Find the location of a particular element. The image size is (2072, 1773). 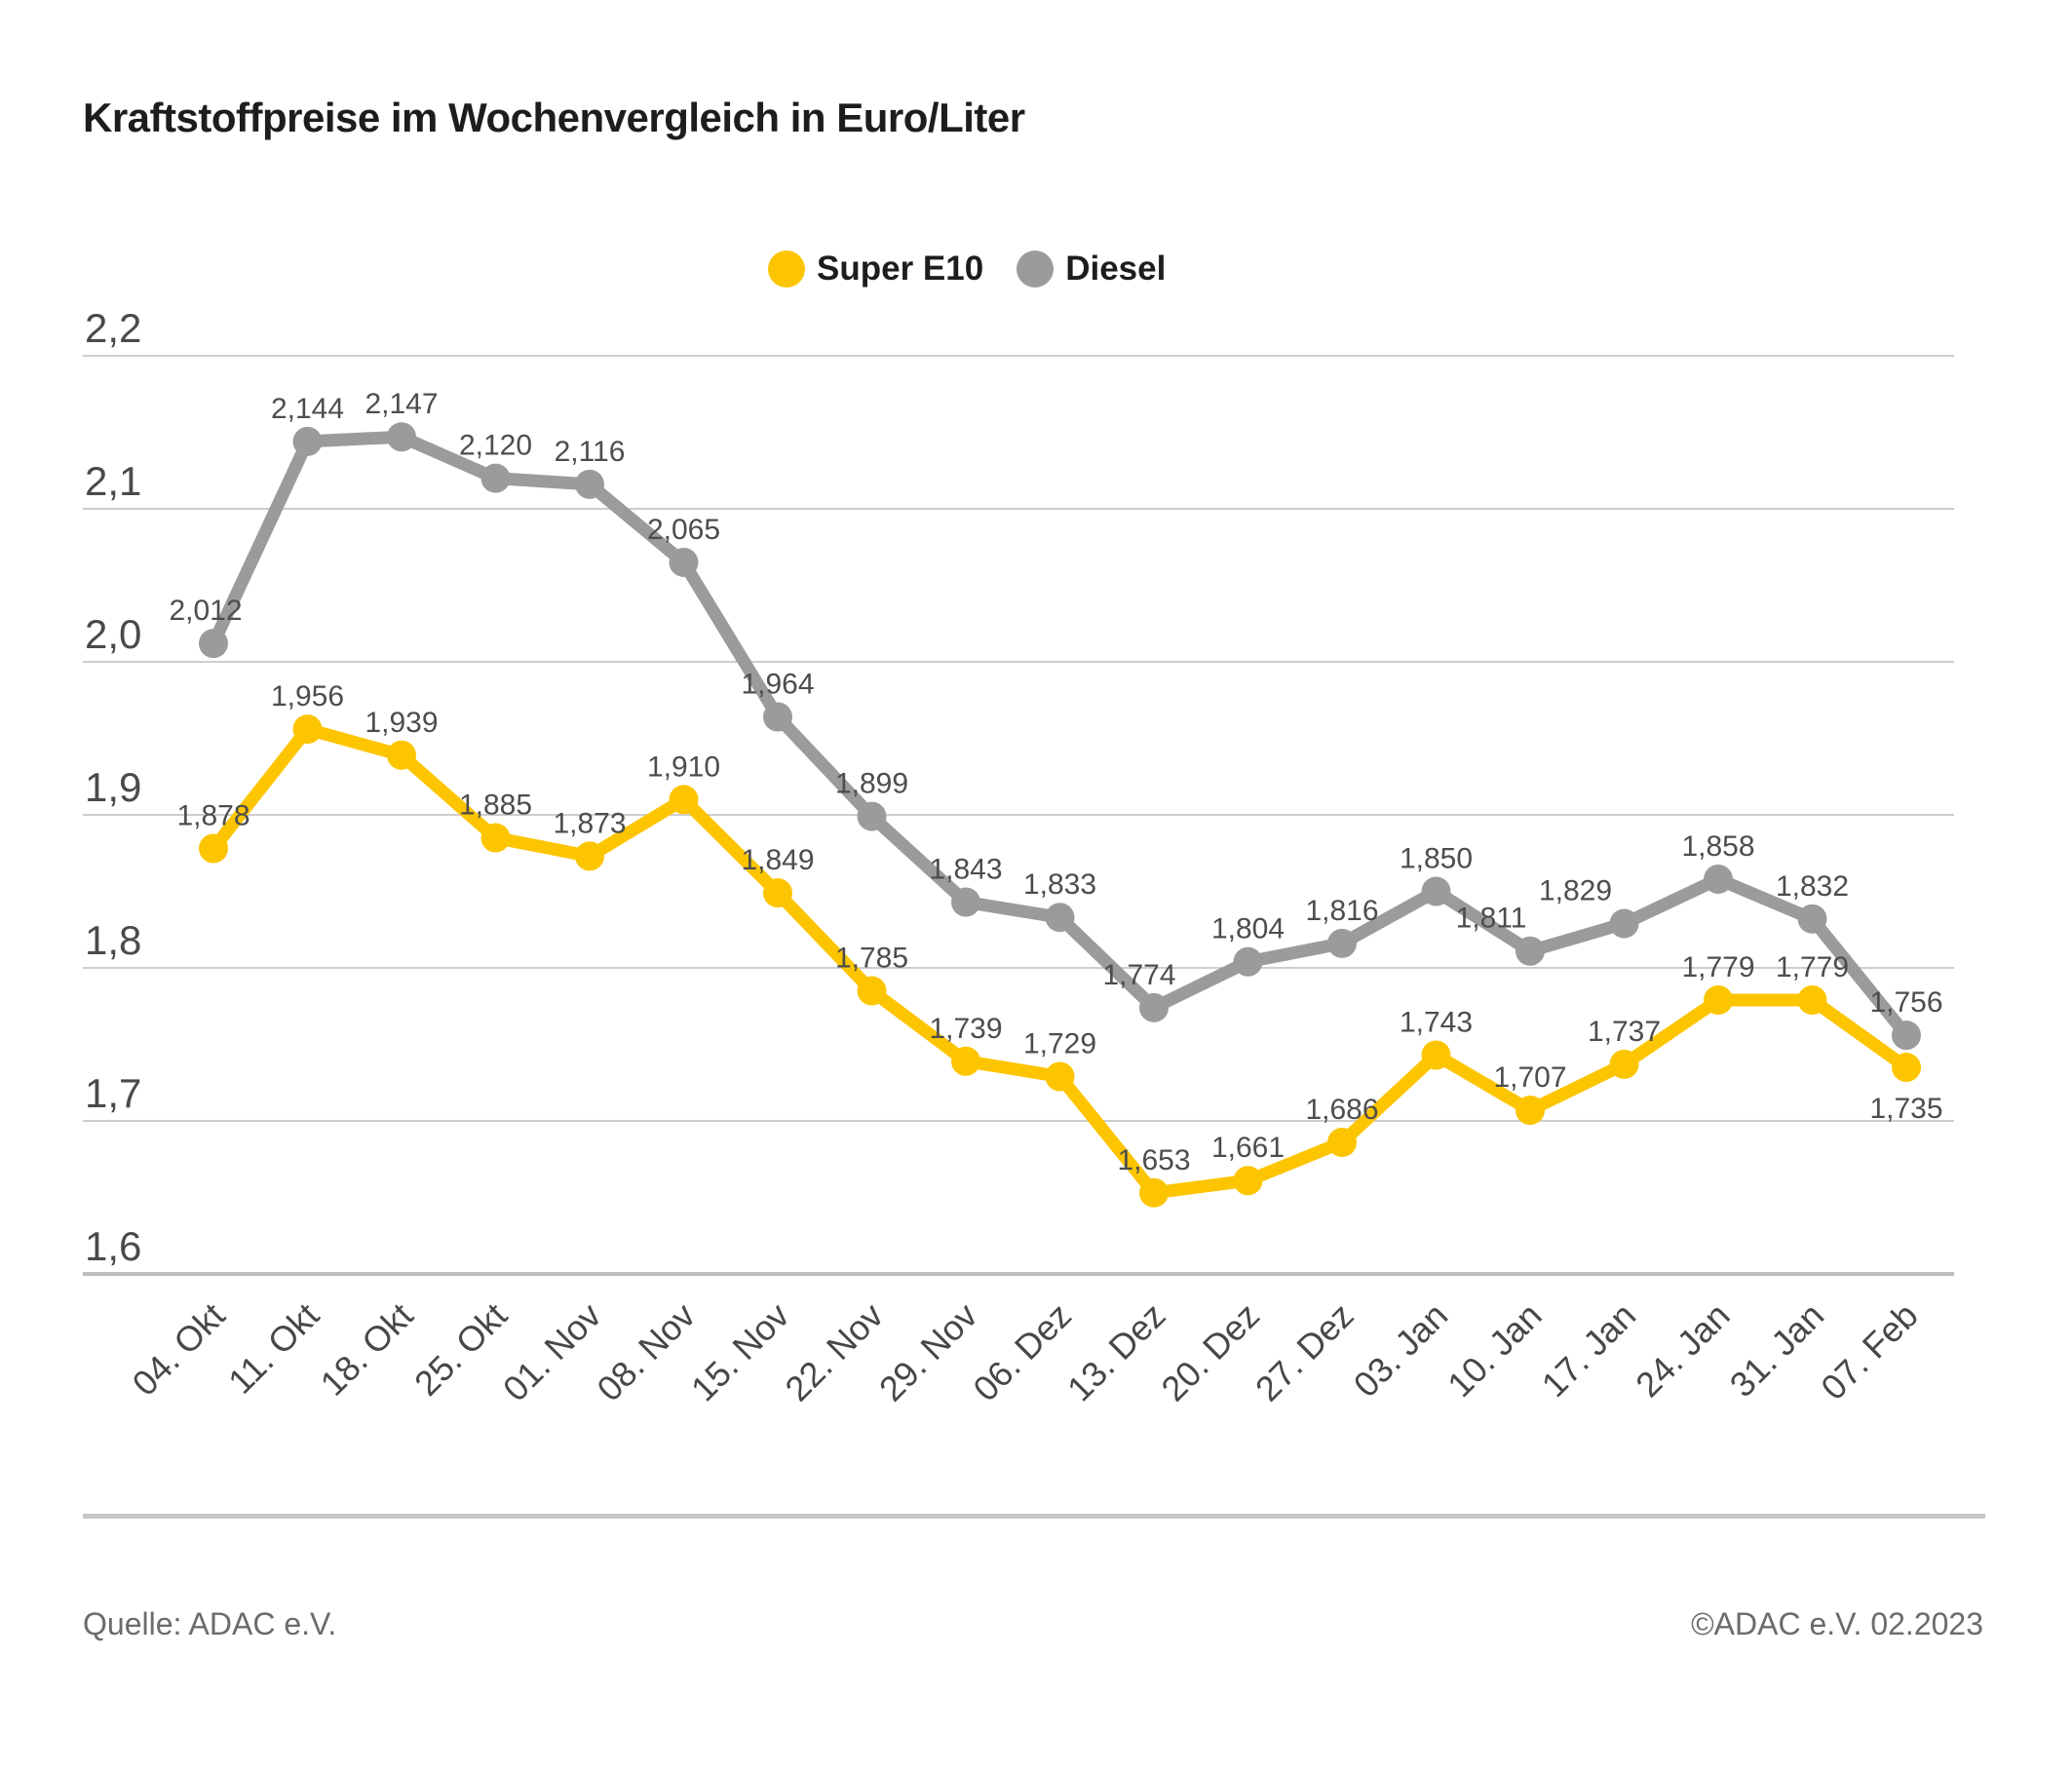

x-axis-label: 15. Nov is located at coordinates (740, 1352).